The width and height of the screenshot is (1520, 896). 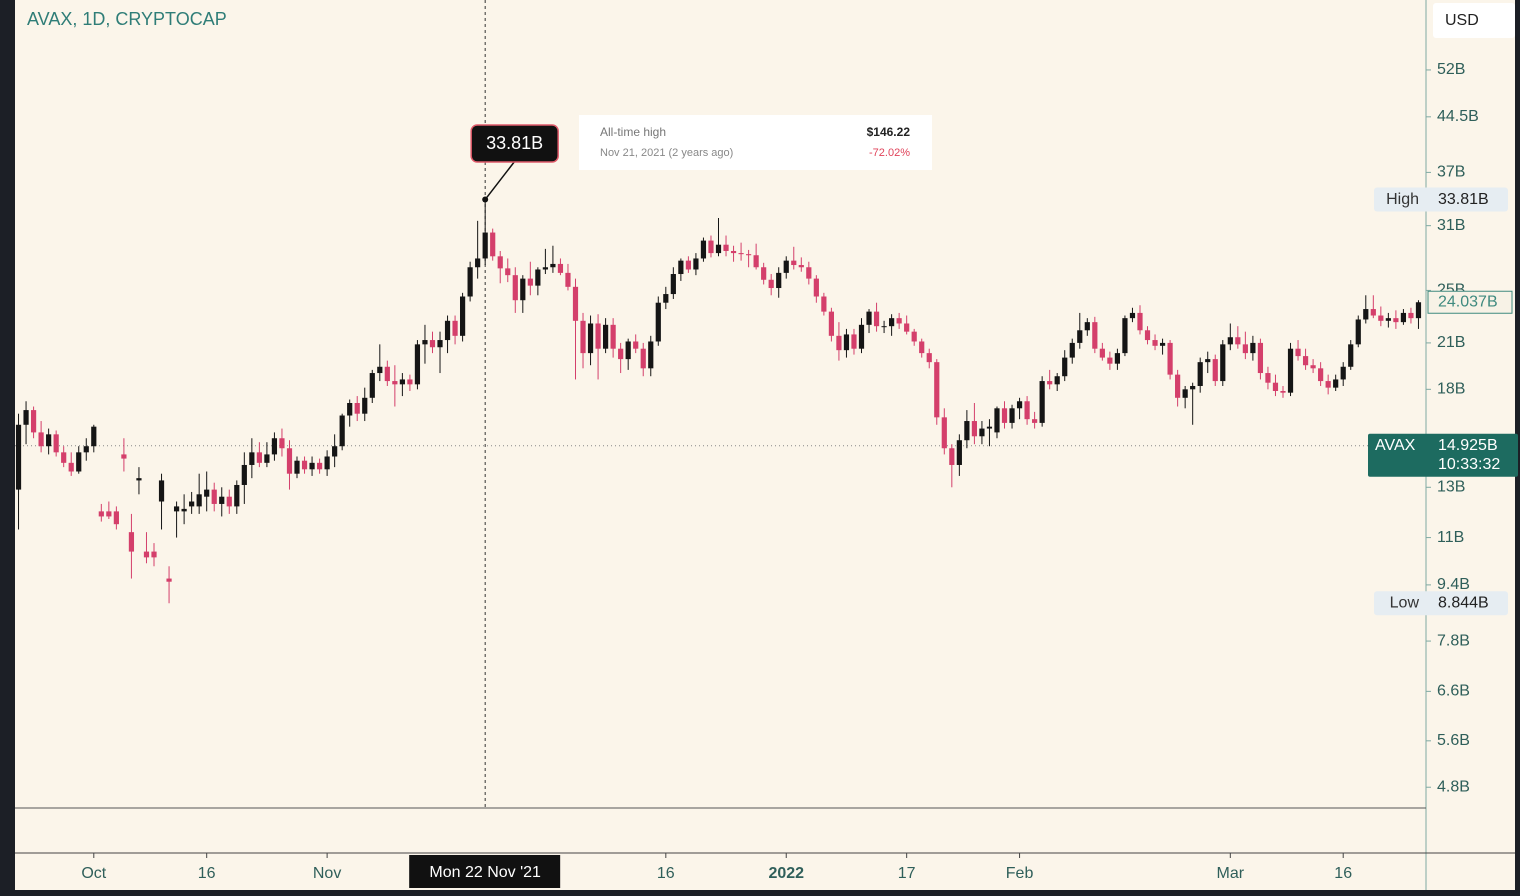 What do you see at coordinates (1451, 225) in the screenshot?
I see `y-tick-label: 31B` at bounding box center [1451, 225].